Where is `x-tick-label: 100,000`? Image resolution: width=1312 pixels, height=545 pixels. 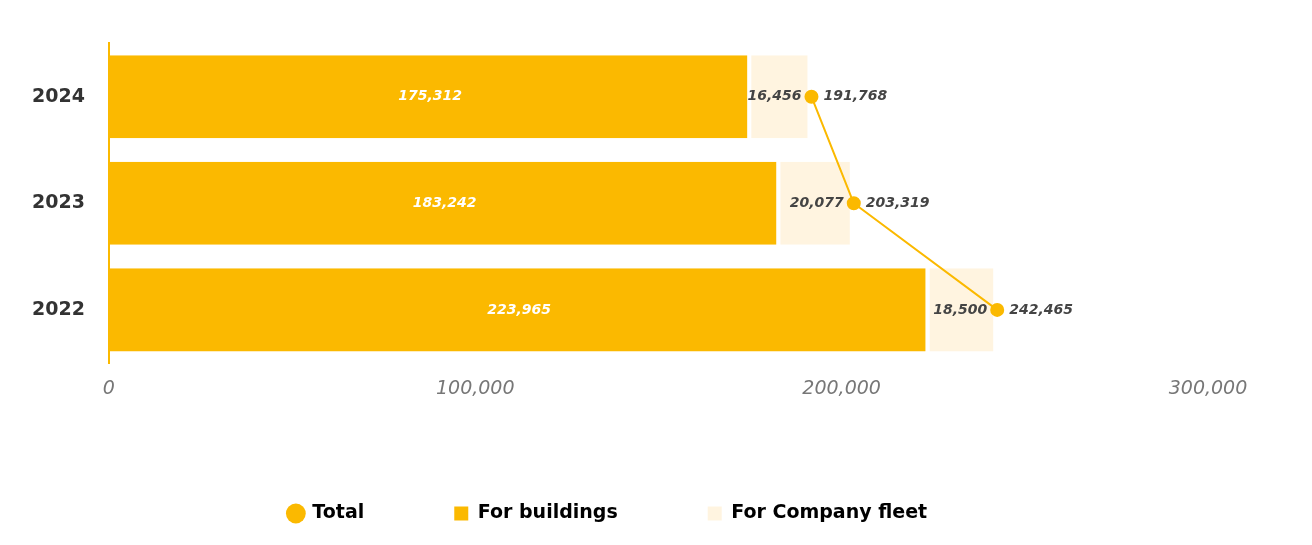
x-tick-label: 100,000 is located at coordinates (475, 386).